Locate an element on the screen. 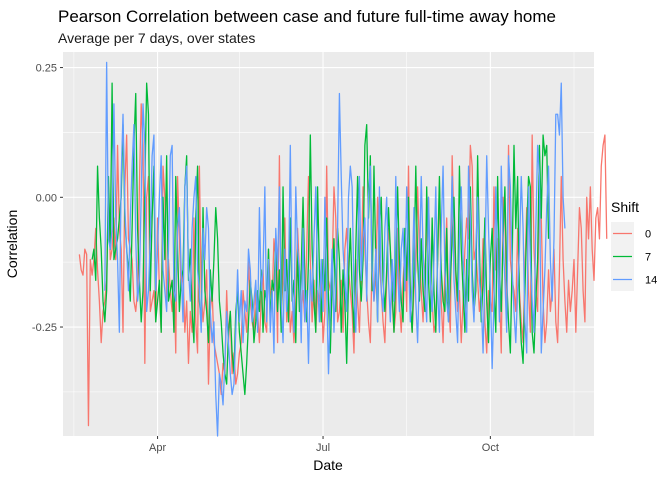 This screenshot has width=672, height=480. legend: Shift 0 7 14 is located at coordinates (634, 245).